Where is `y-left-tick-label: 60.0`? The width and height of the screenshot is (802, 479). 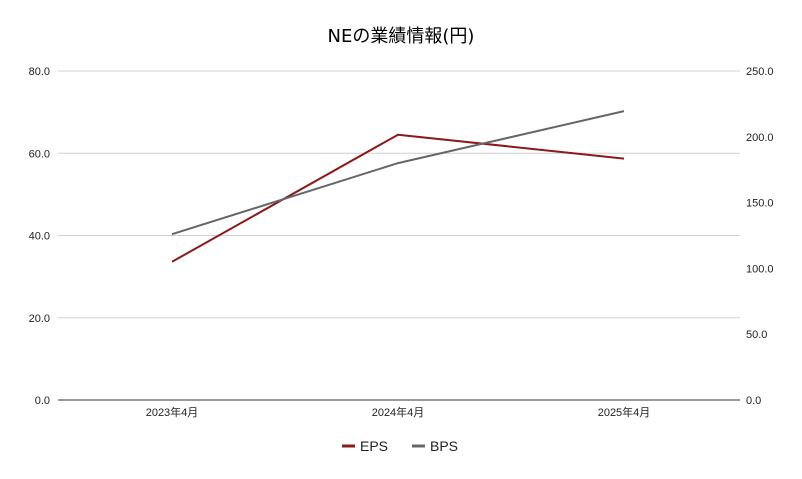
y-left-tick-label: 60.0 is located at coordinates (39, 154).